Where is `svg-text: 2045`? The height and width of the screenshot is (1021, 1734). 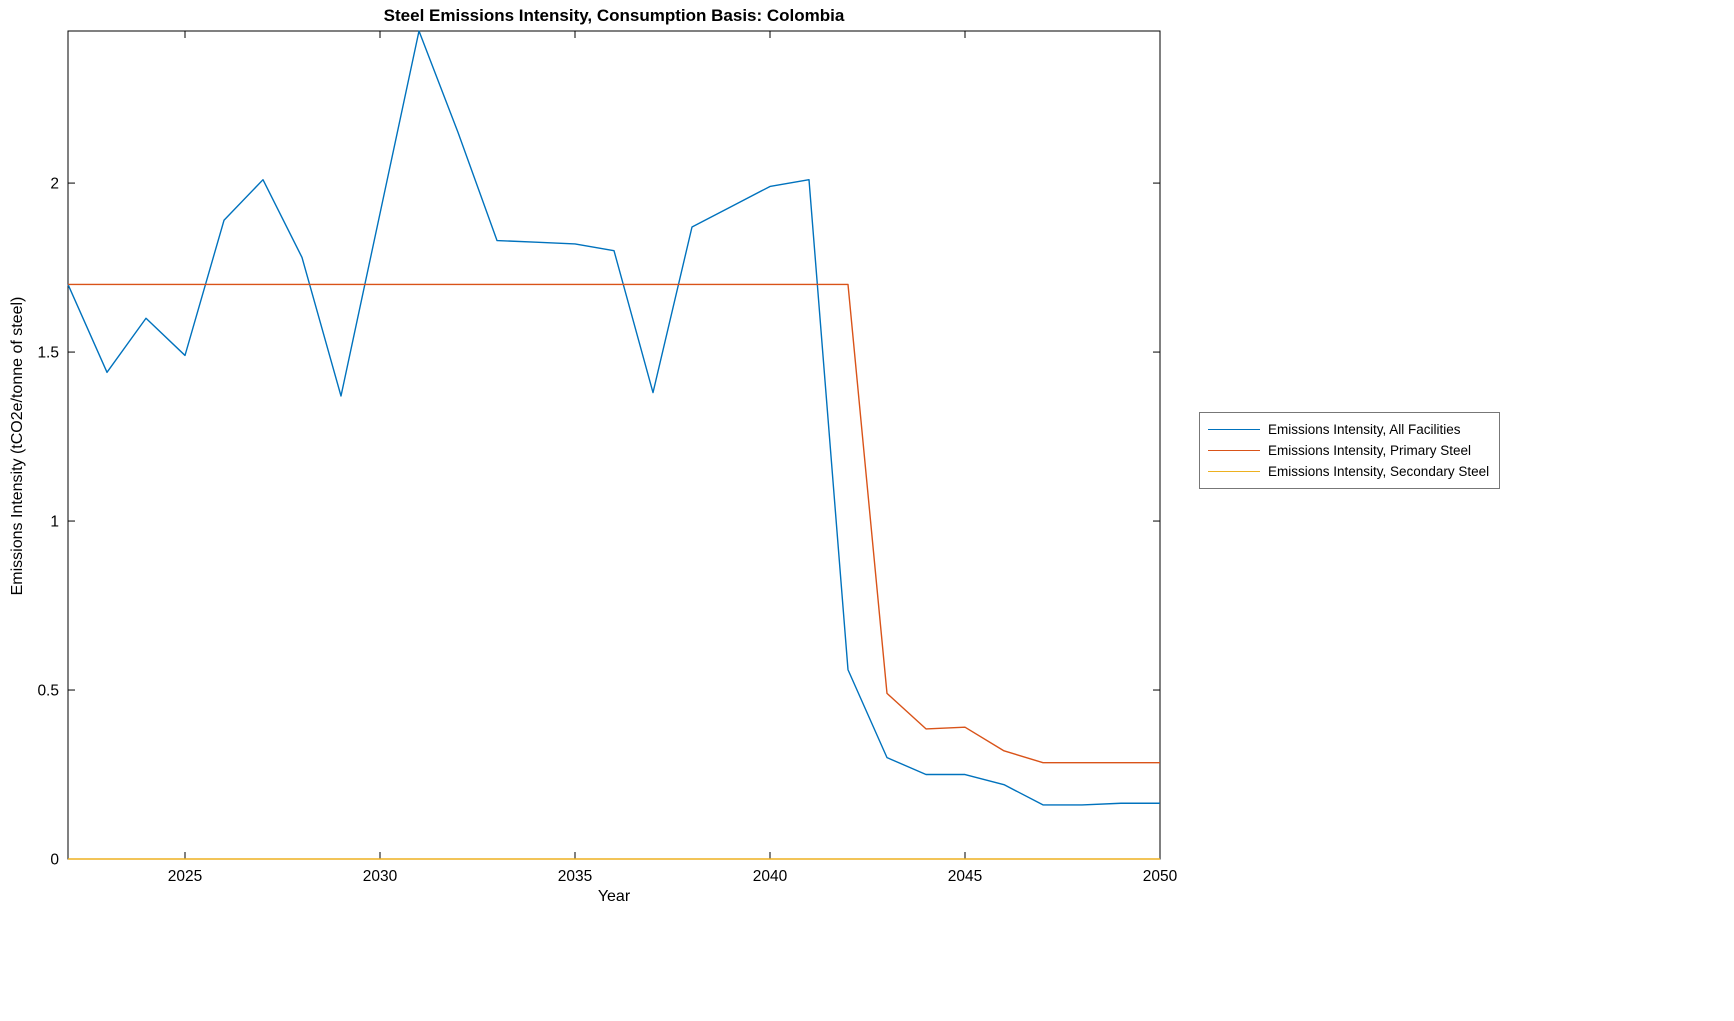 svg-text: 2045 is located at coordinates (965, 876).